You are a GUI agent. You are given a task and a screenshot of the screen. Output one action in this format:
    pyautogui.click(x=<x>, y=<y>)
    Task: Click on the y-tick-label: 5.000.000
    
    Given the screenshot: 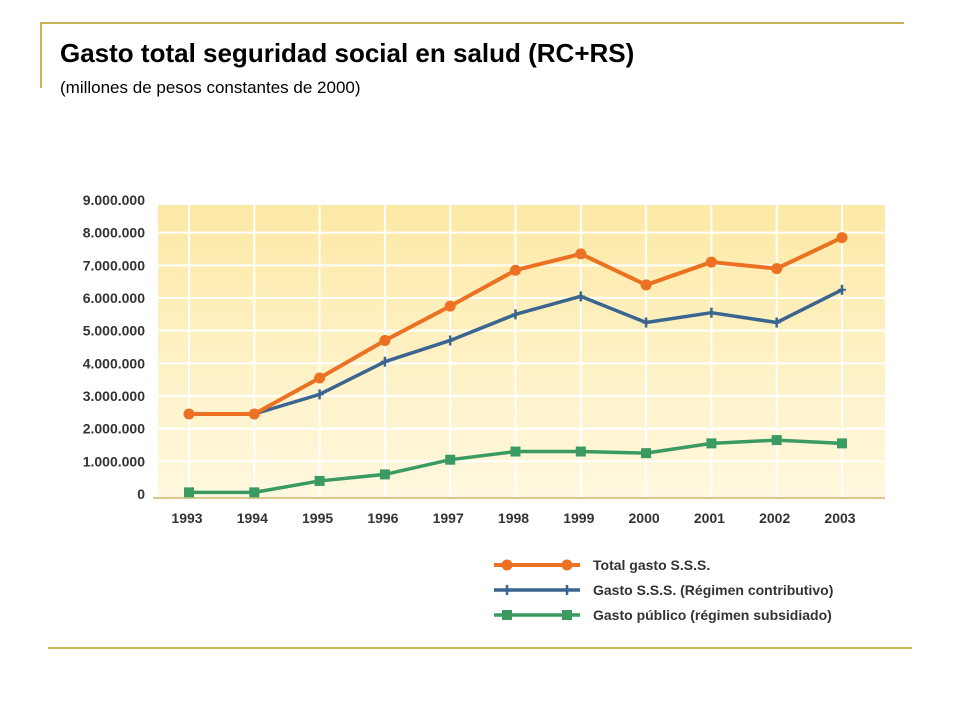 What is the action you would take?
    pyautogui.click(x=114, y=331)
    